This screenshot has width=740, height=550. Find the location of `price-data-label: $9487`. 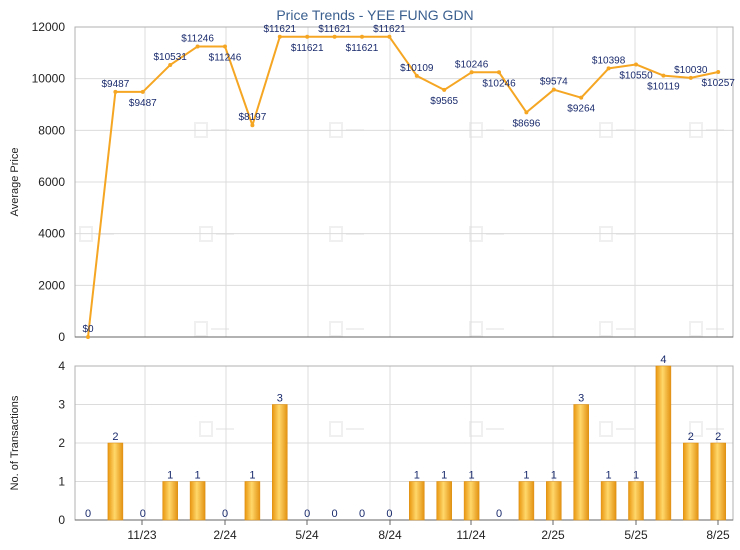

price-data-label: $9487 is located at coordinates (143, 103).